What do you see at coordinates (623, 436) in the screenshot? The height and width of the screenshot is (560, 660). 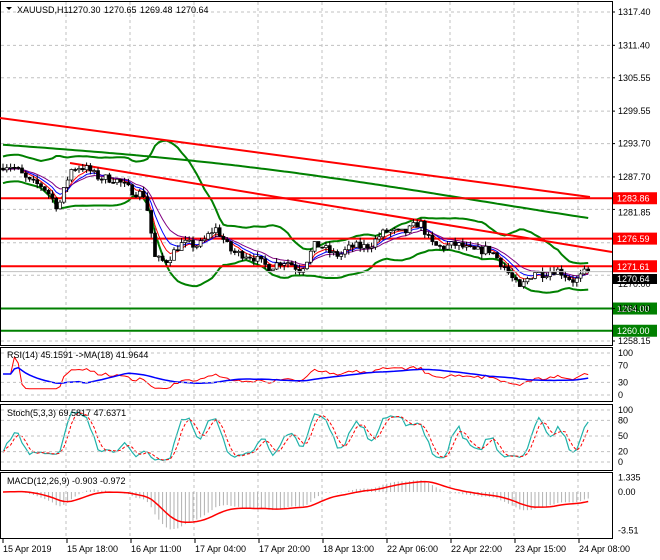 I see `stoch-axis-label: 50` at bounding box center [623, 436].